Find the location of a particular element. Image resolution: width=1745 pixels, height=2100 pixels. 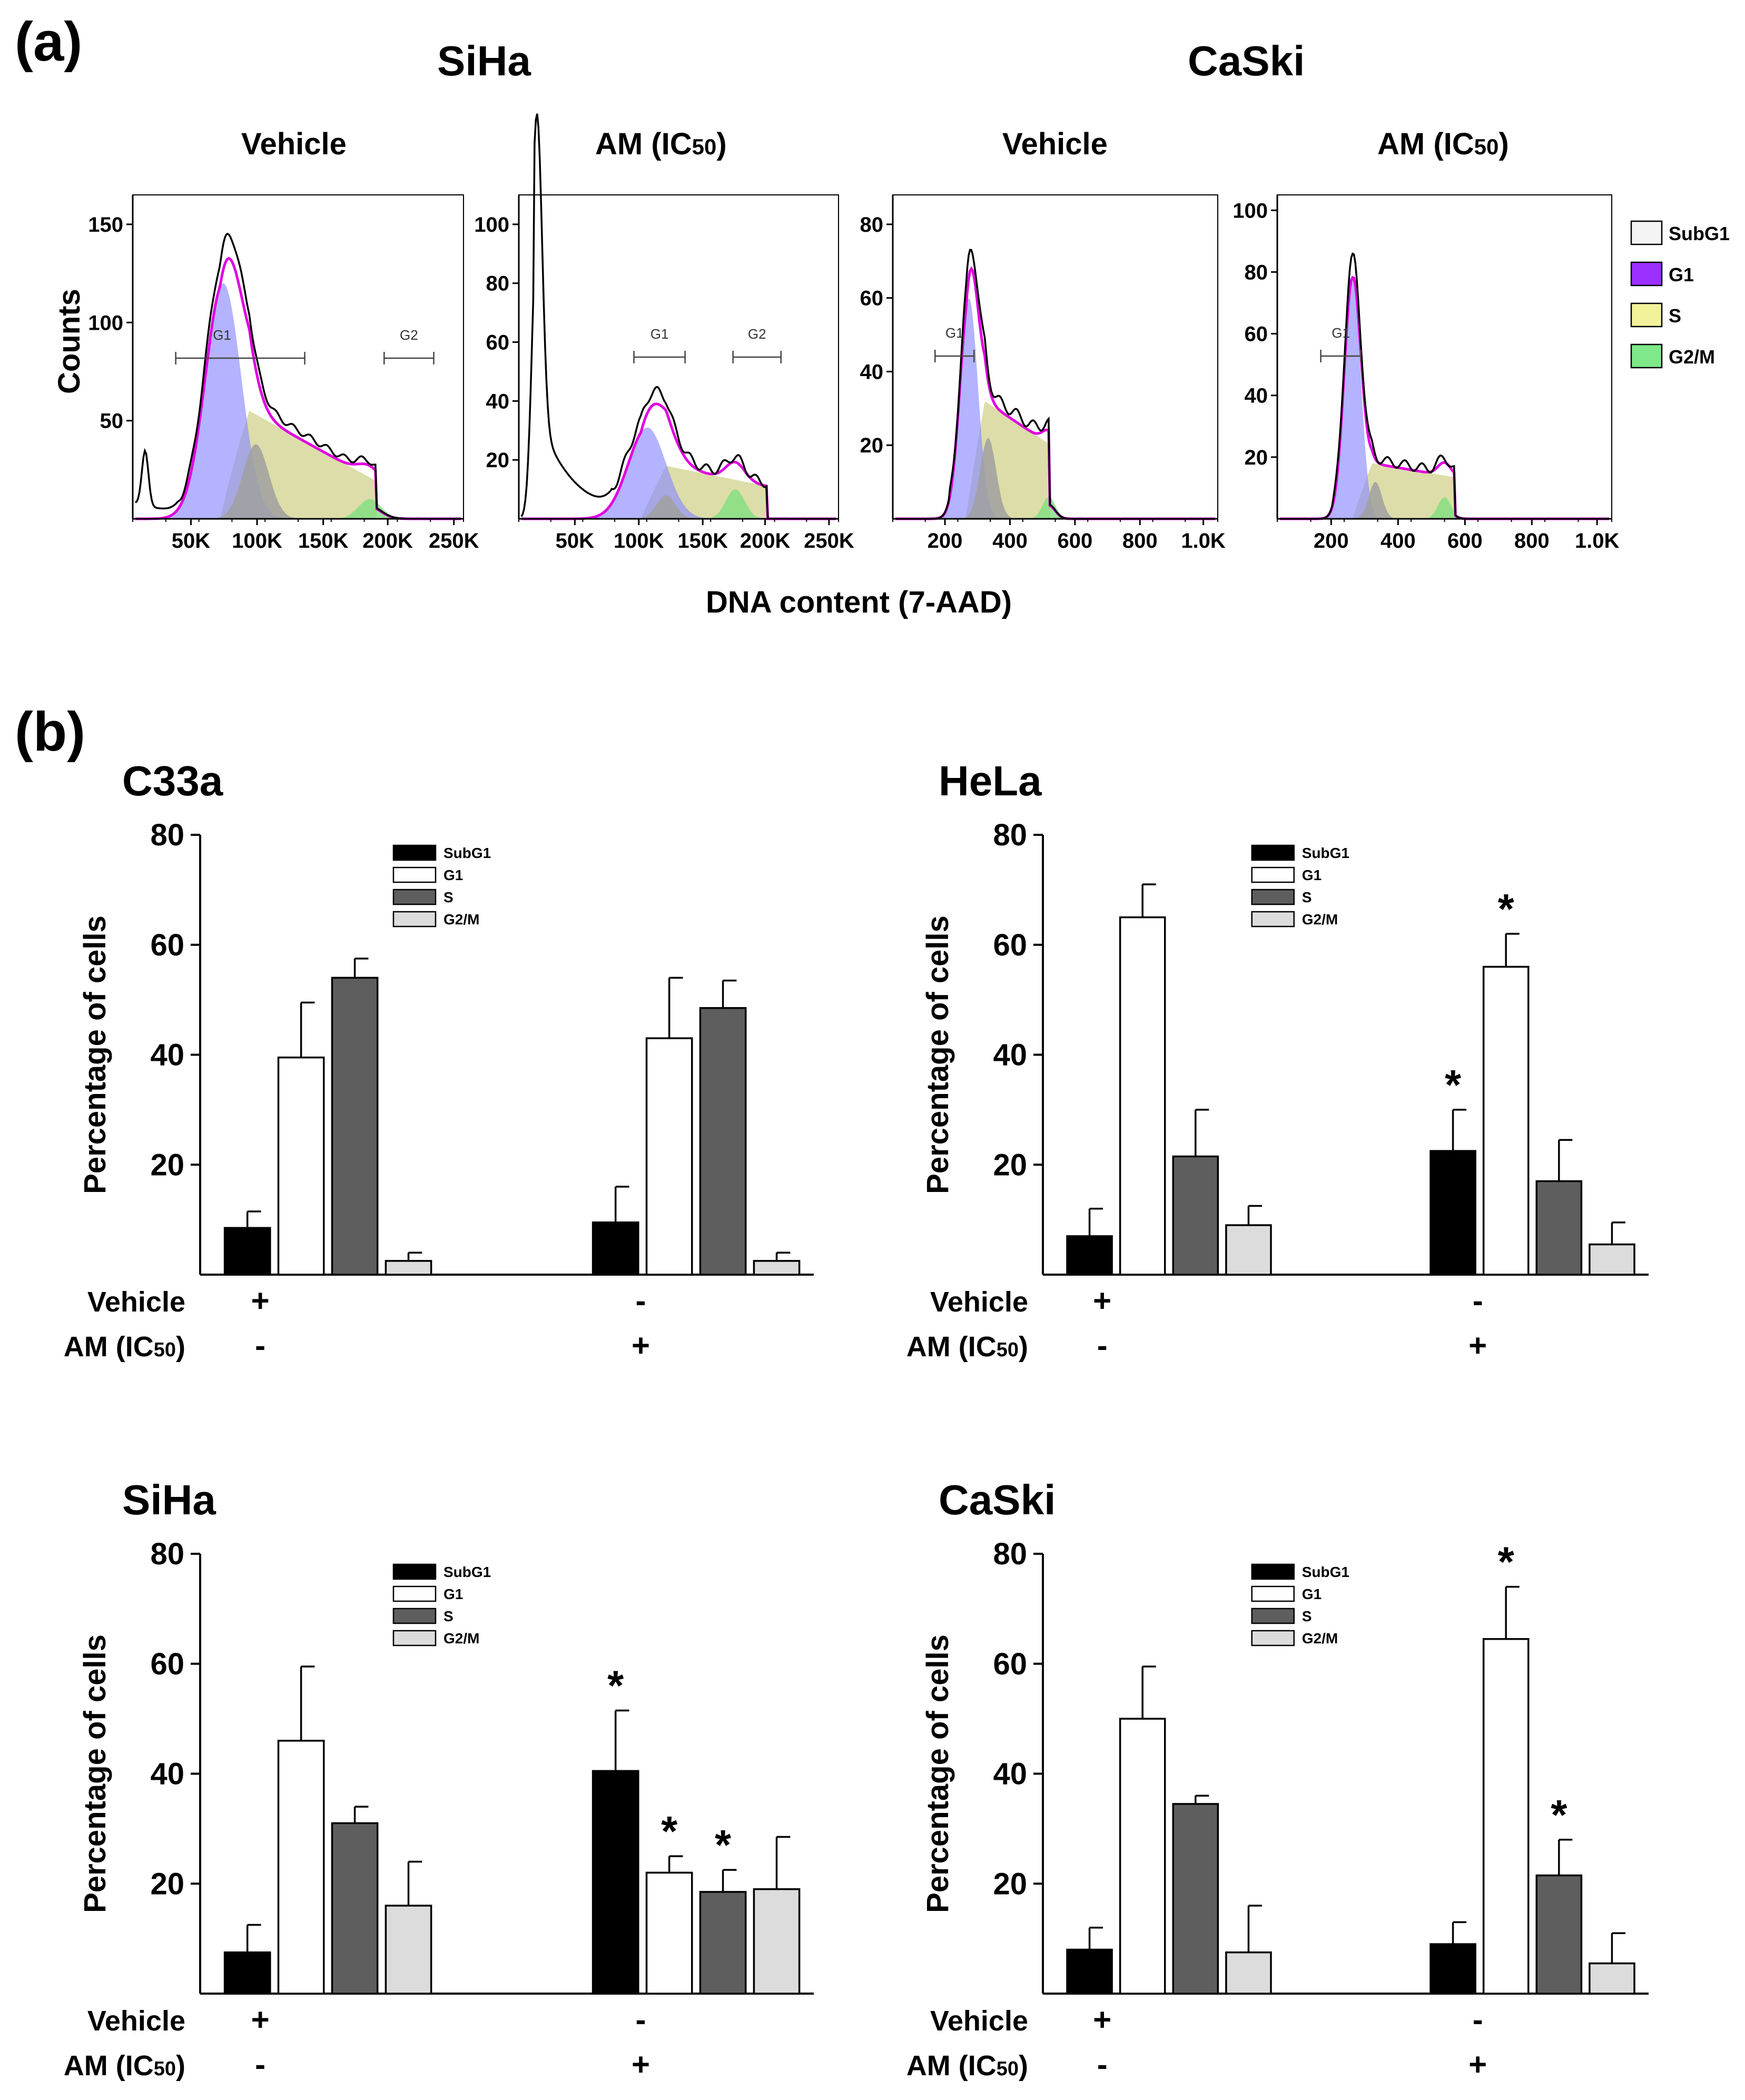

y-tick-label: 150 is located at coordinates (106, 225).